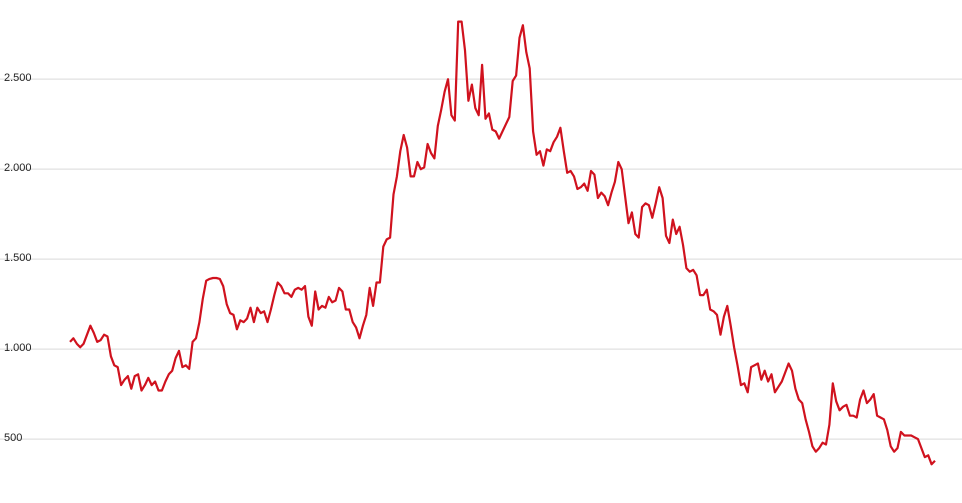  Describe the element at coordinates (18, 168) in the screenshot. I see `y-tick-label: 2.000` at that location.